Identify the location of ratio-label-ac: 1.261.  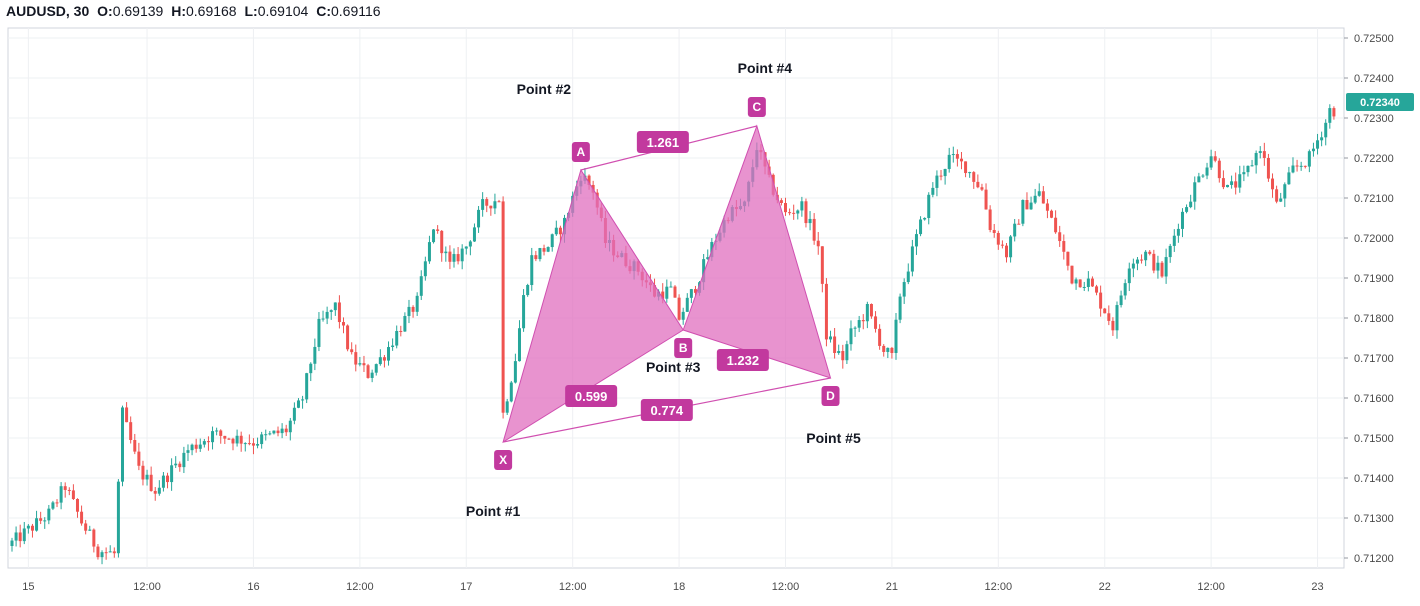
(662, 142).